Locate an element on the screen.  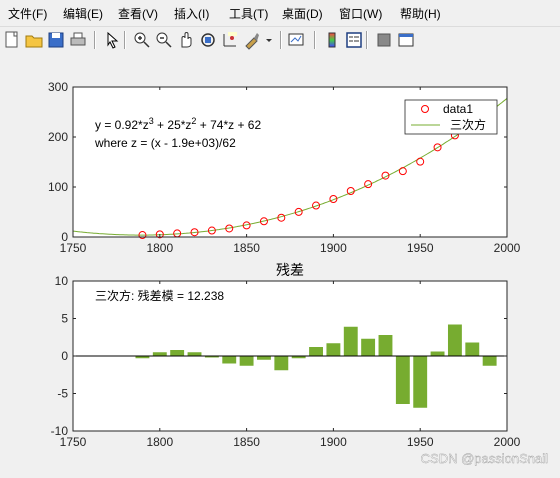
hide-plot-tools-icon is located at coordinates (384, 40).